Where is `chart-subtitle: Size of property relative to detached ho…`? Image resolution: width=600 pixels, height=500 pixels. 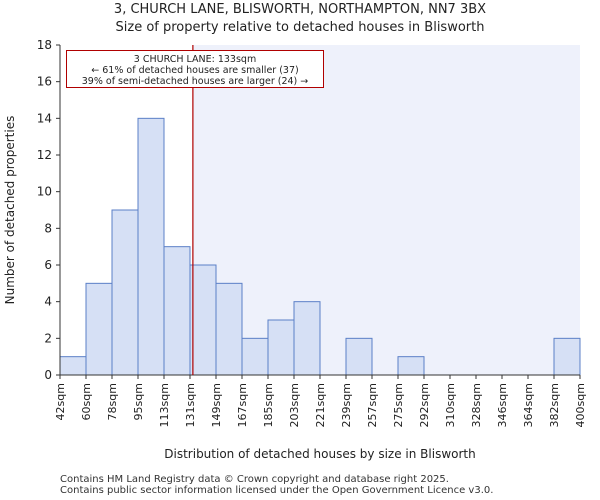 chart-subtitle: Size of property relative to detached ho… is located at coordinates (300, 27).